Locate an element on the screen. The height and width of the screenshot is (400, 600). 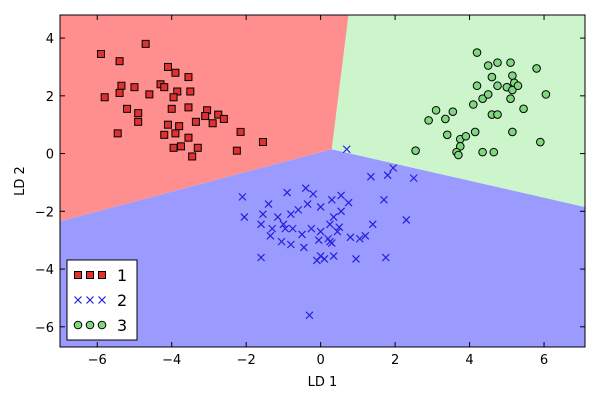
y-tick-label: 0 is located at coordinates (50, 155).